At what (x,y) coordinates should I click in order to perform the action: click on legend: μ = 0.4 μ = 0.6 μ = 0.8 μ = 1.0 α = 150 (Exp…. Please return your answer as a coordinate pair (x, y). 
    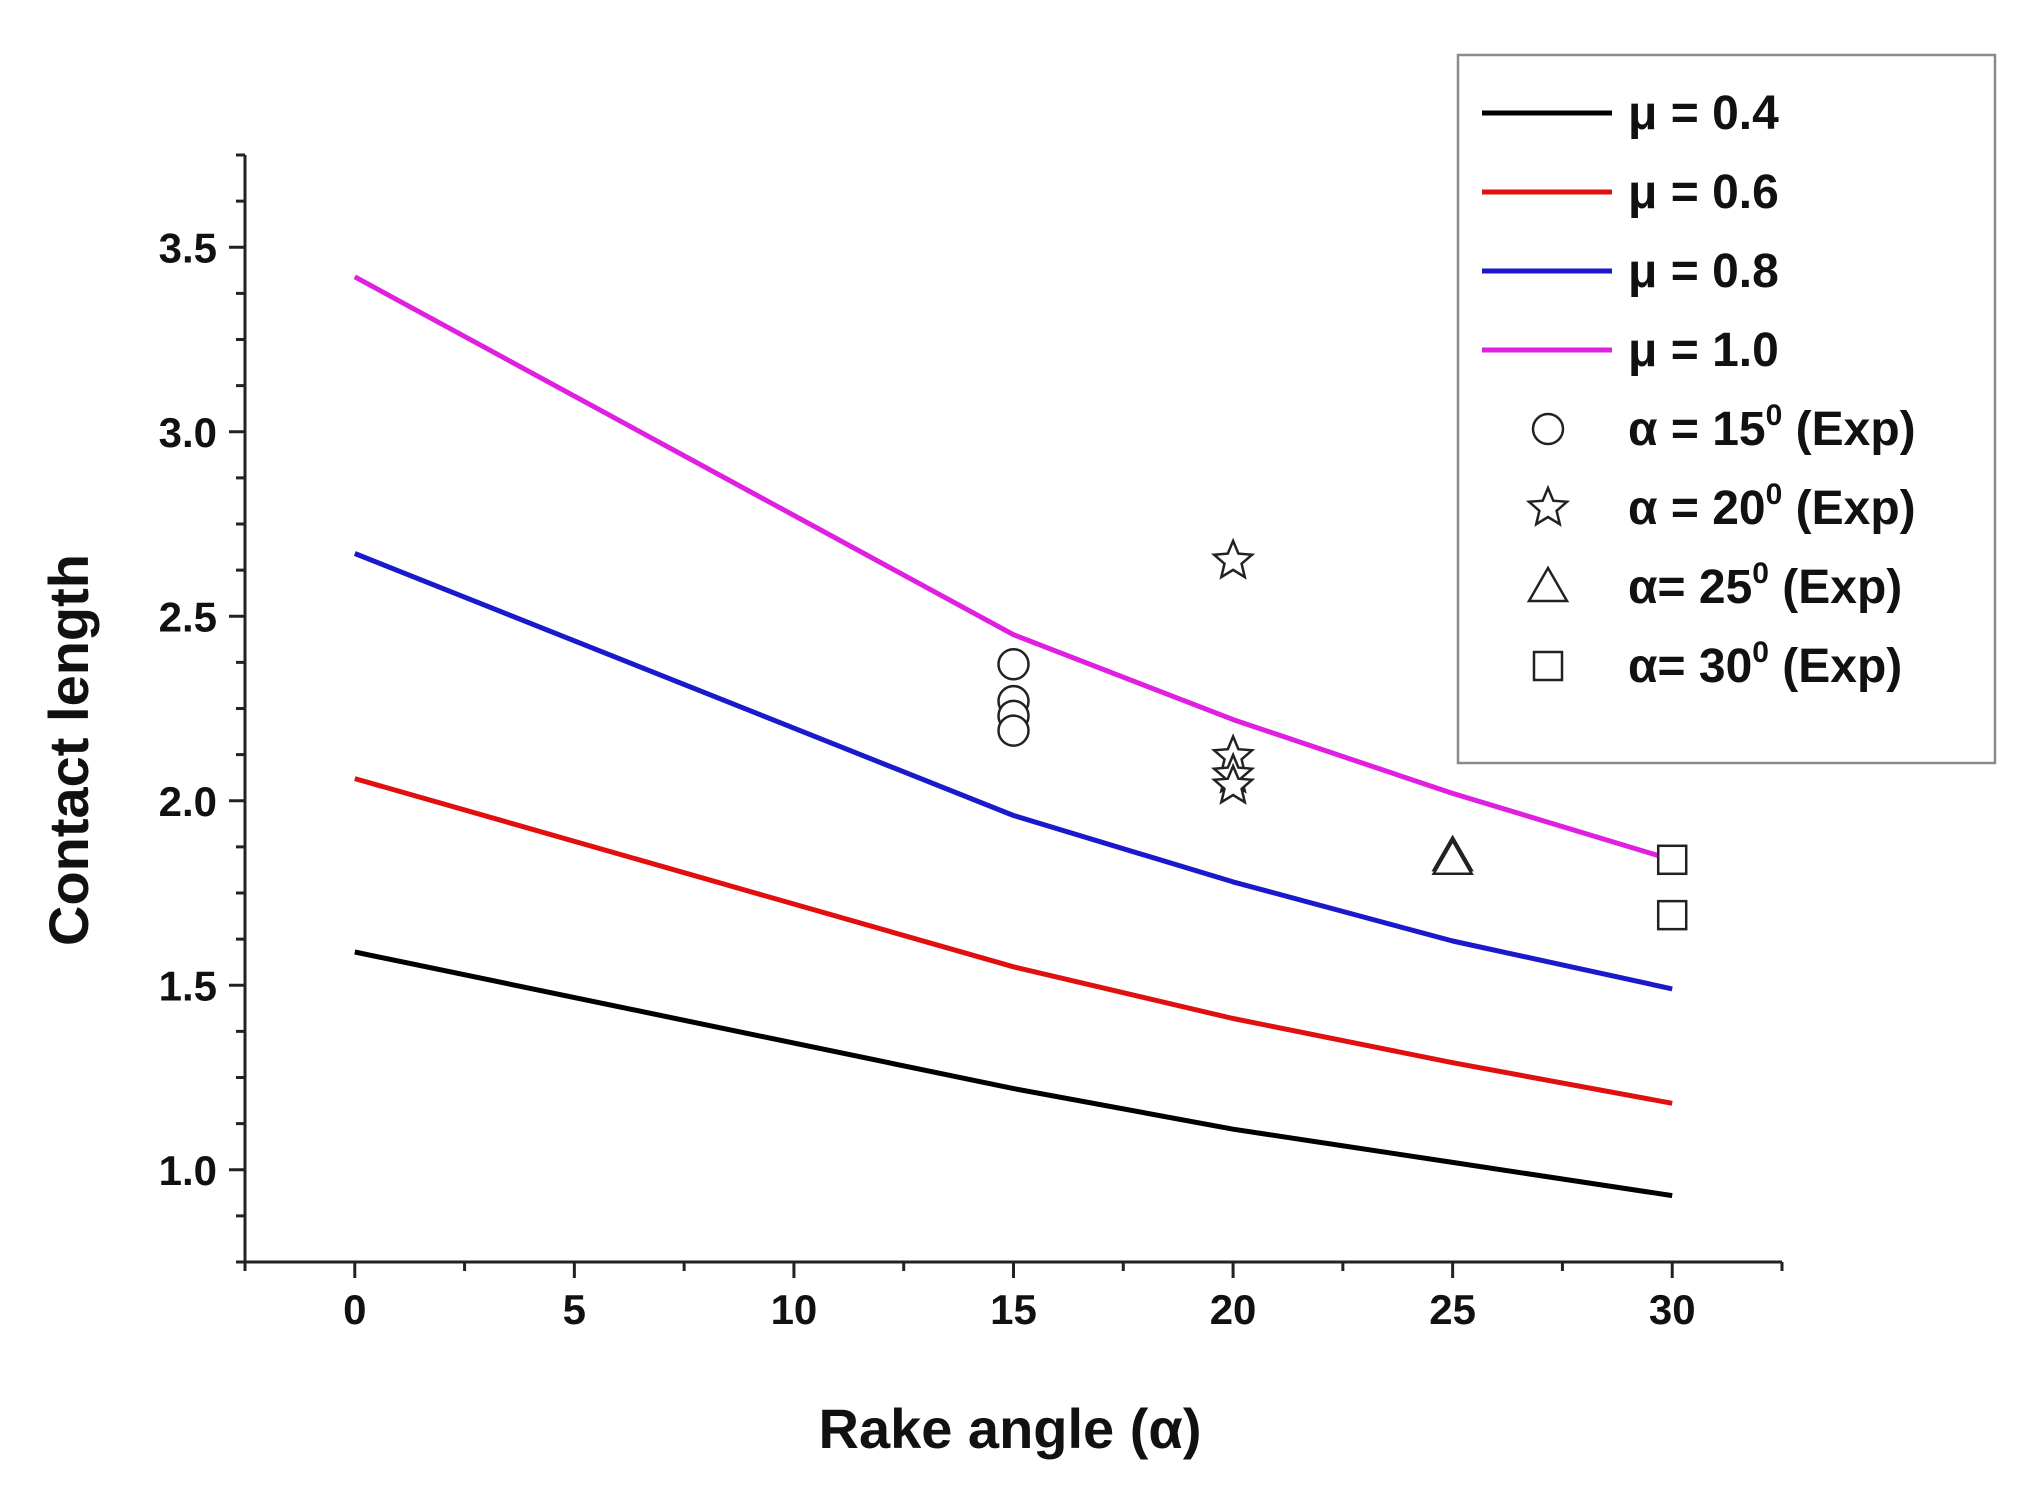
    Looking at the image, I should click on (1726, 409).